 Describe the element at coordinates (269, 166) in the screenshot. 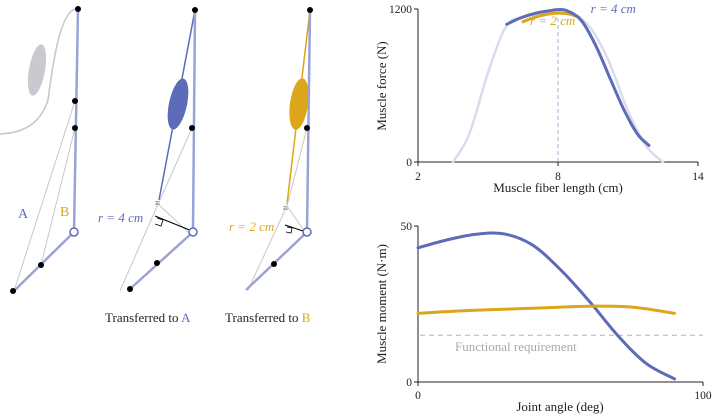

I see `panel-transfer-b: ≡ r = 2 cm Transferred to B` at that location.